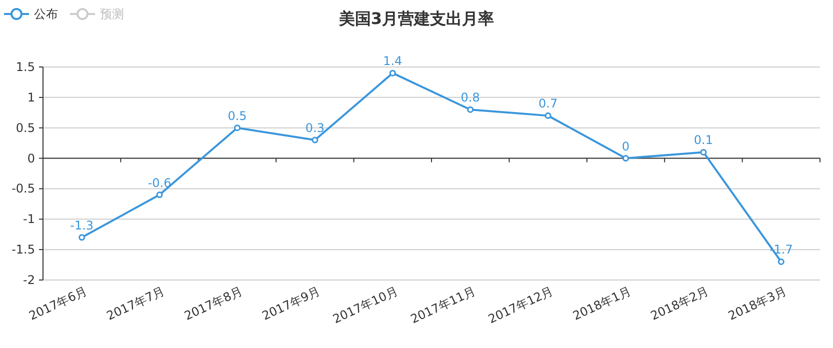 The width and height of the screenshot is (833, 348). I want to click on chart-title: 美国3月营建支出月率, so click(416, 18).